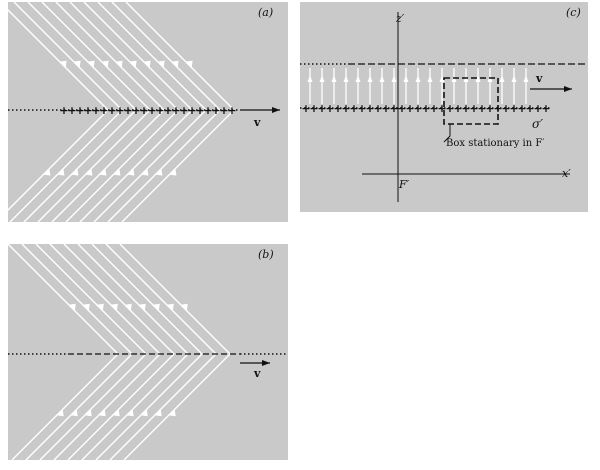 The image size is (600, 470). Describe the element at coordinates (257, 122) in the screenshot. I see `velocity-label-a: v` at that location.